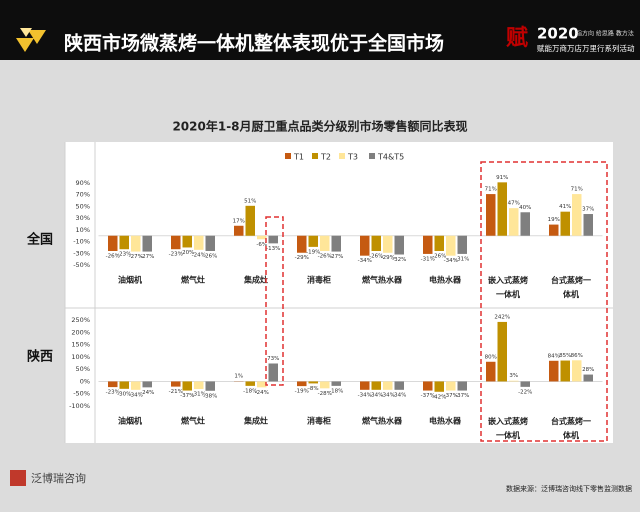  What do you see at coordinates (577, 190) in the screenshot?
I see `data-label: 71%` at bounding box center [577, 190].